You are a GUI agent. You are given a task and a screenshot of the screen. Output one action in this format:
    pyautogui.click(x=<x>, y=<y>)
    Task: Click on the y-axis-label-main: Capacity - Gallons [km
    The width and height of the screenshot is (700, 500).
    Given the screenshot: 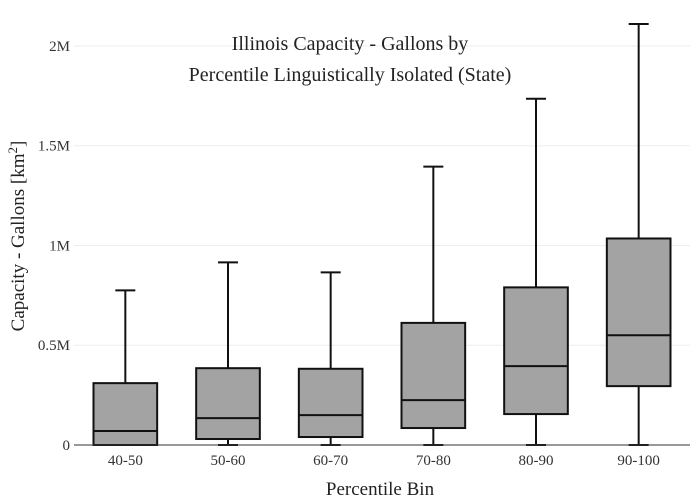 What is the action you would take?
    pyautogui.click(x=18, y=242)
    